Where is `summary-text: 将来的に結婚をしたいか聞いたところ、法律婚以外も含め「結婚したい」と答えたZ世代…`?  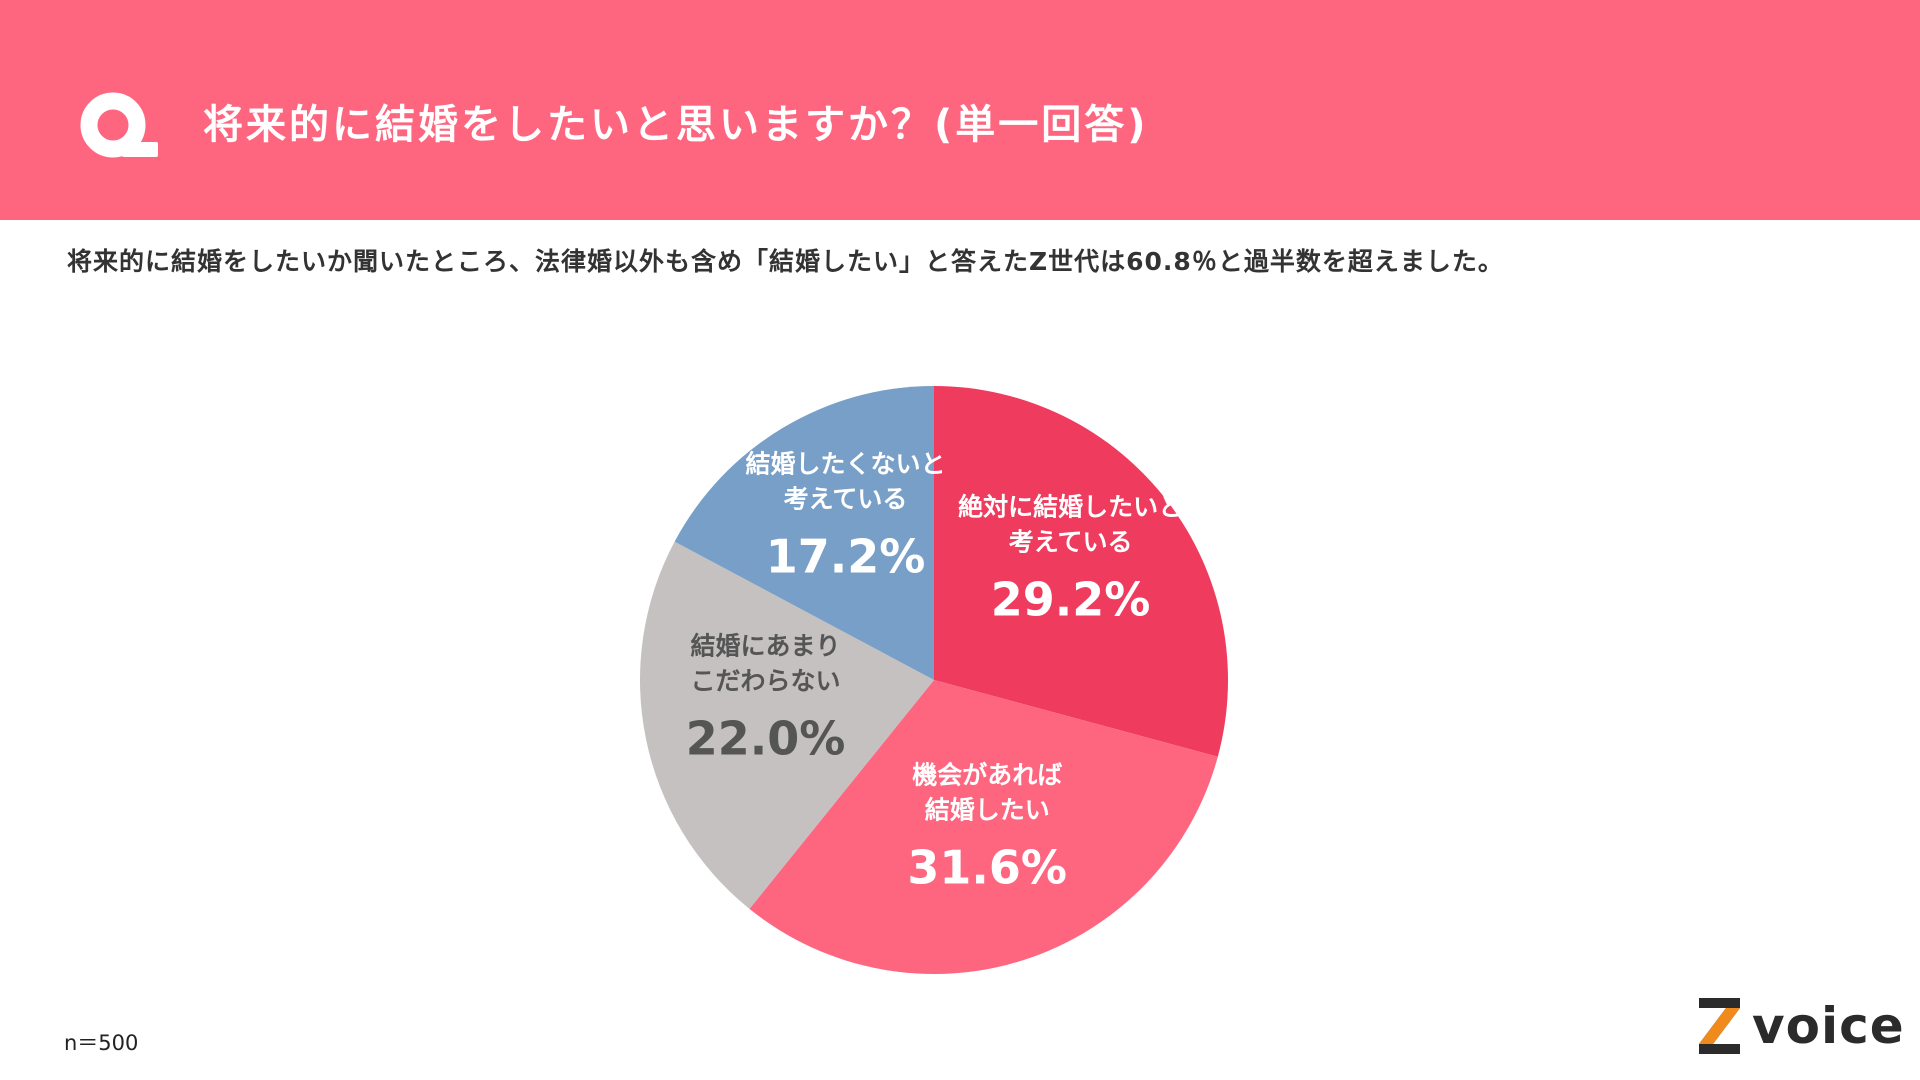
summary-text: 将来的に結婚をしたいか聞いたところ、法律婚以外も含め「結婚したい」と答えたZ世代… is located at coordinates (785, 261).